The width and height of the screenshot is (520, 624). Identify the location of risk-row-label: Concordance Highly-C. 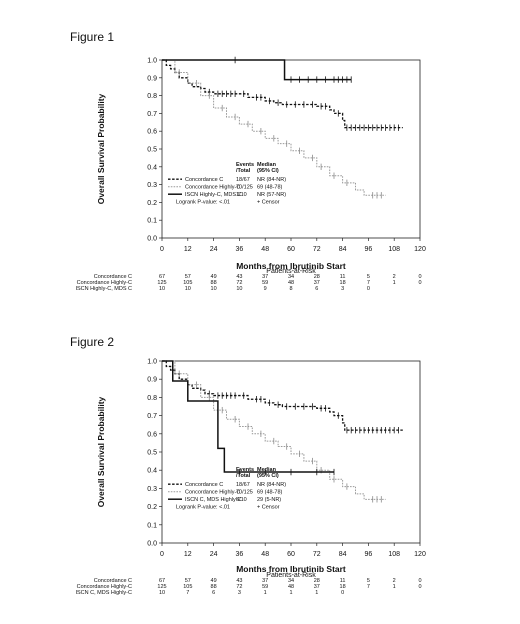
(104, 587).